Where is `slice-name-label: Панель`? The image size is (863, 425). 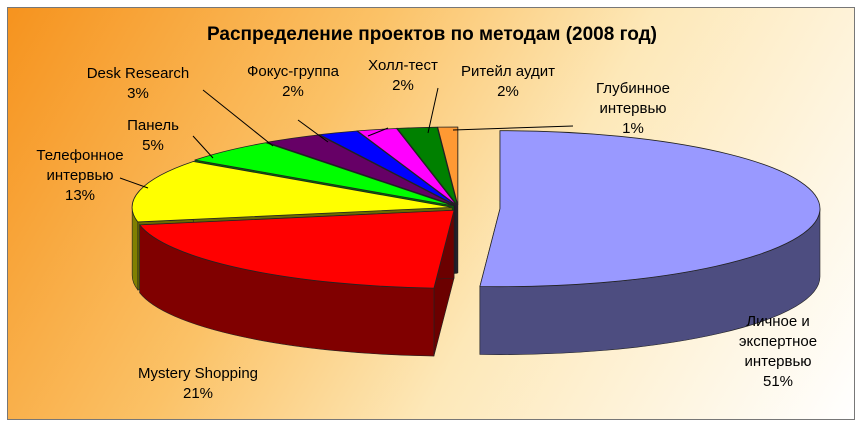 slice-name-label: Панель is located at coordinates (153, 125).